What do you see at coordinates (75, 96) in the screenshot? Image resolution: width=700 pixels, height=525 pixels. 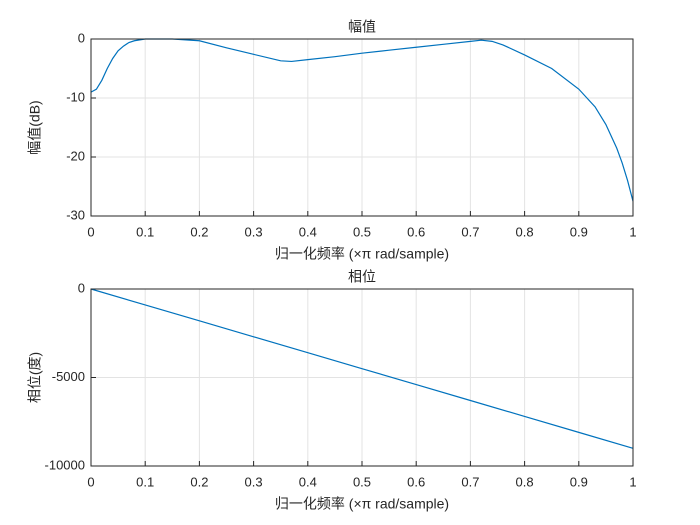 I see `y-tick-label: -10` at bounding box center [75, 96].